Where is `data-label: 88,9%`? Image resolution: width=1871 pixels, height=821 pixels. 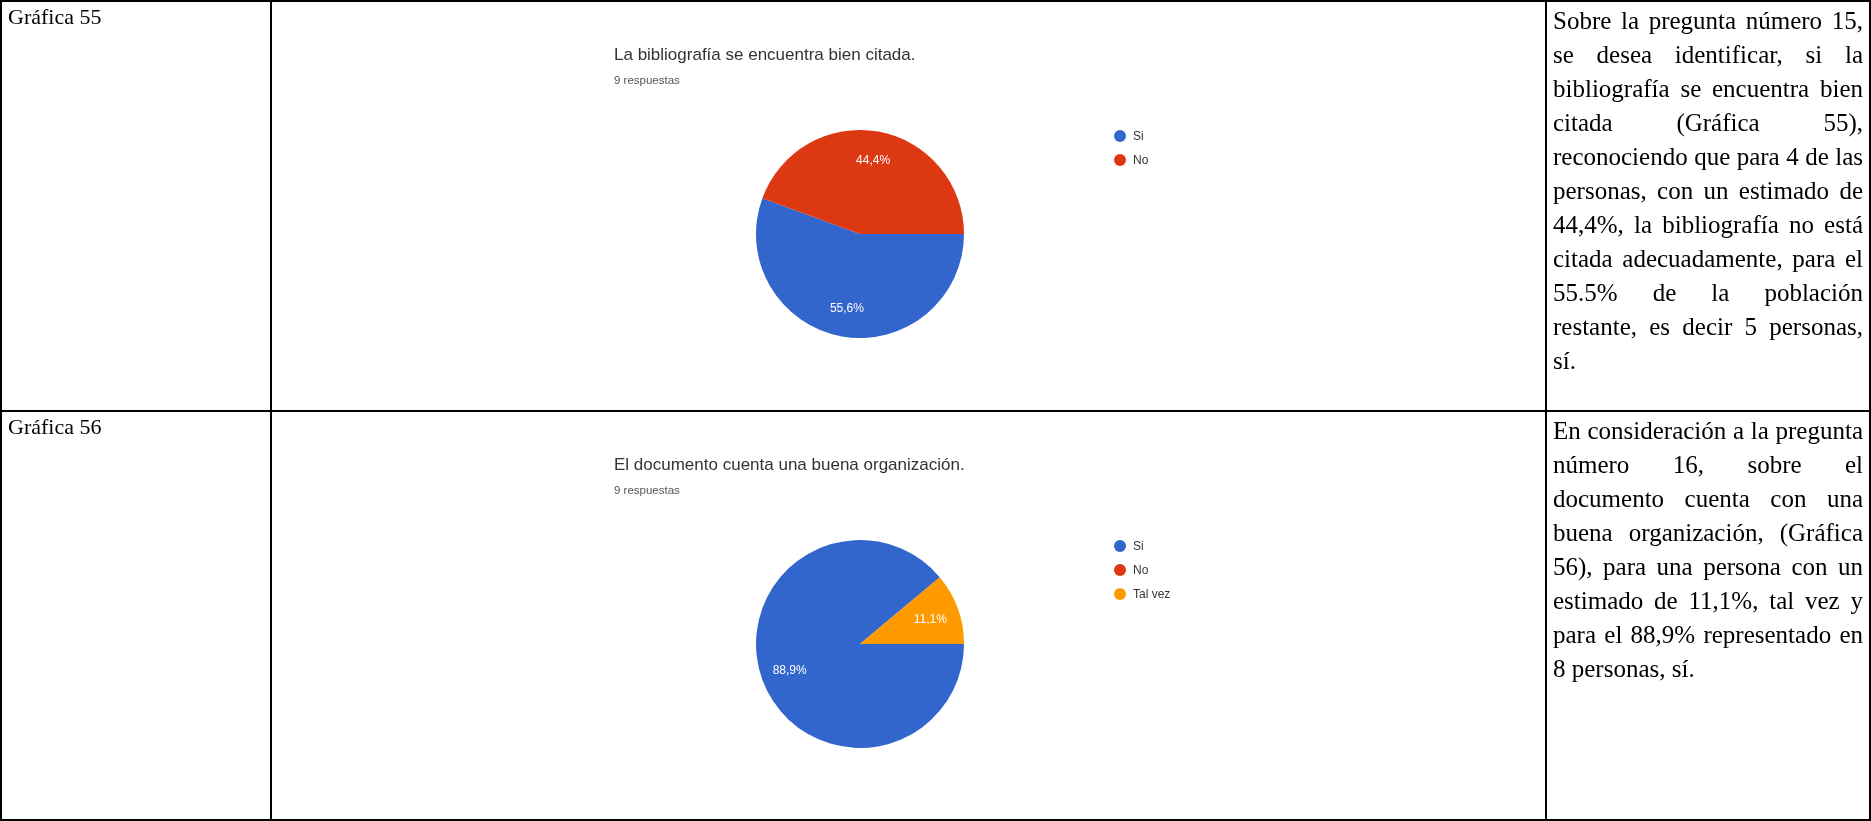 data-label: 88,9% is located at coordinates (789, 669).